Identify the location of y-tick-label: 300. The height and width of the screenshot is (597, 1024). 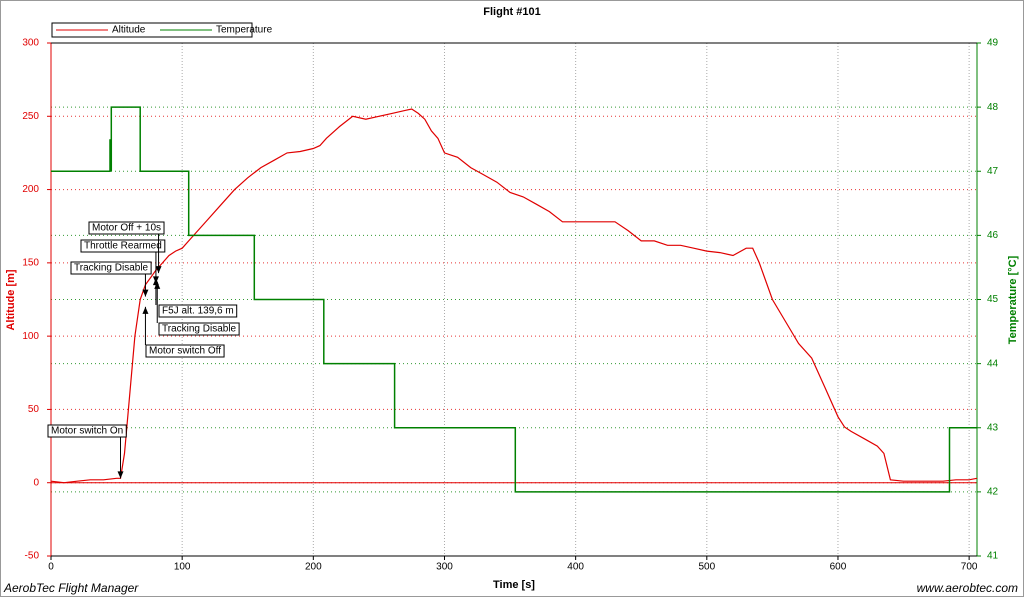
(30, 43).